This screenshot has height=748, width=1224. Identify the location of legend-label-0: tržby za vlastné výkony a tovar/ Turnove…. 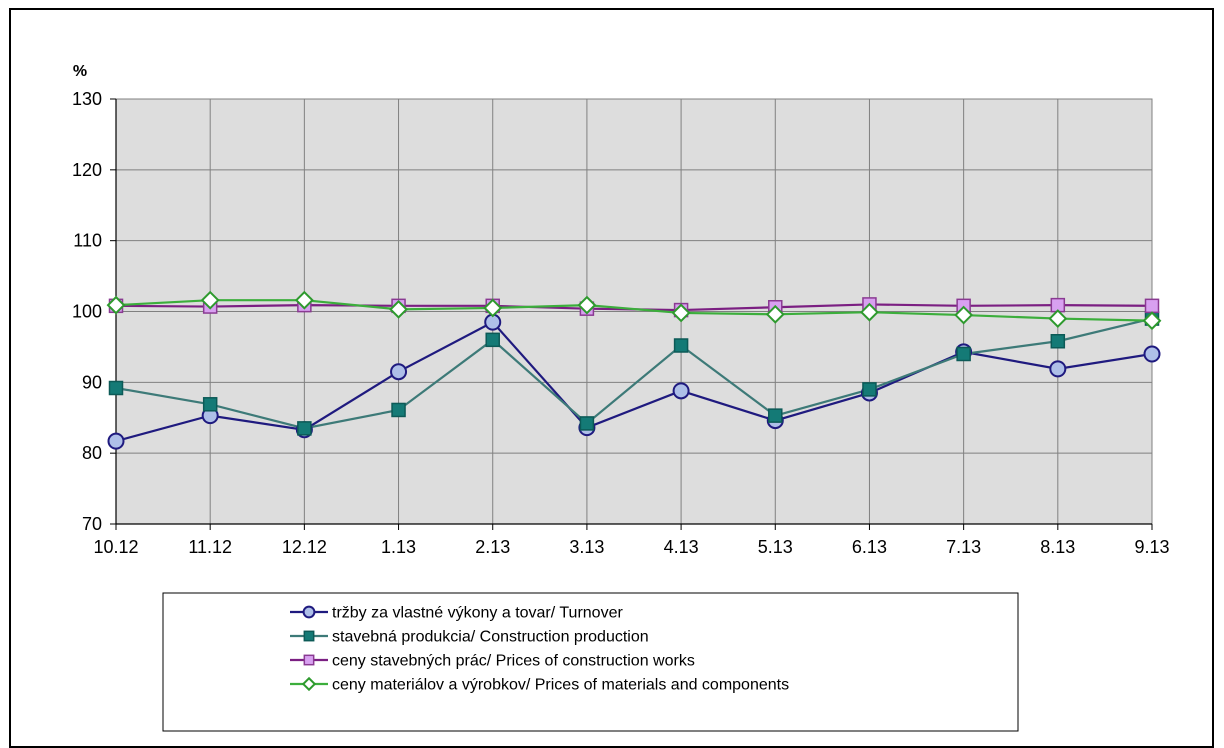
(477, 613).